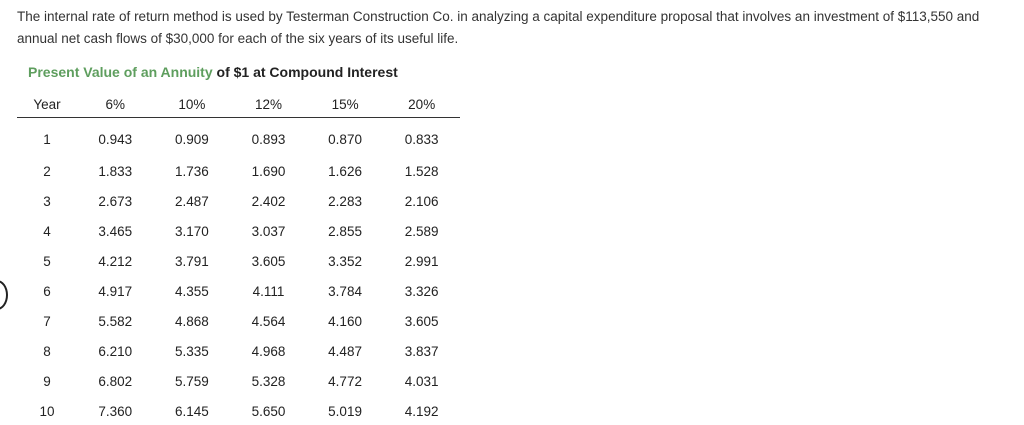 The image size is (1024, 425). What do you see at coordinates (238, 351) in the screenshot?
I see `table-row: 8 6.210 5.335 4.968 4.487 3.837` at bounding box center [238, 351].